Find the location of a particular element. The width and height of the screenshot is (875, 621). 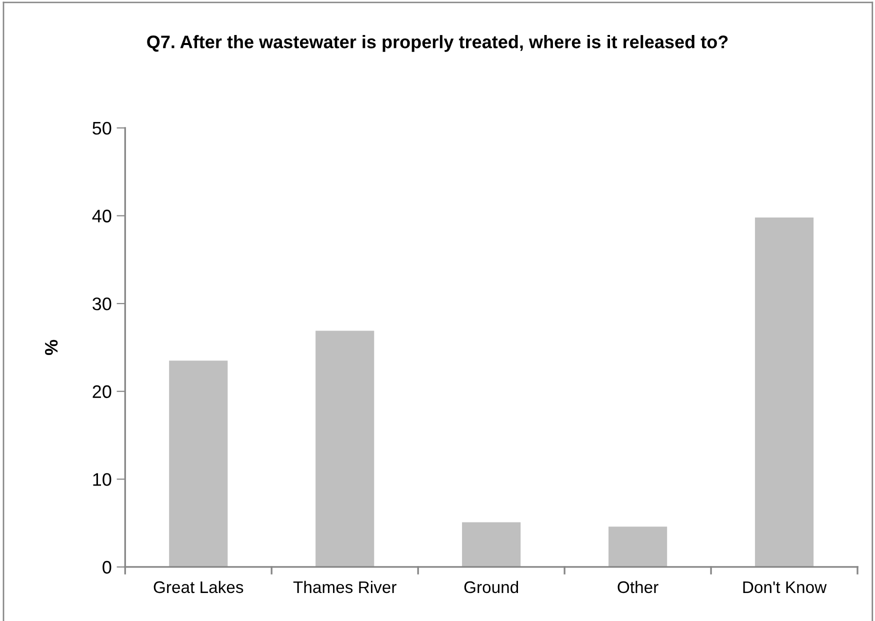

x-tick-label: Other is located at coordinates (638, 587).